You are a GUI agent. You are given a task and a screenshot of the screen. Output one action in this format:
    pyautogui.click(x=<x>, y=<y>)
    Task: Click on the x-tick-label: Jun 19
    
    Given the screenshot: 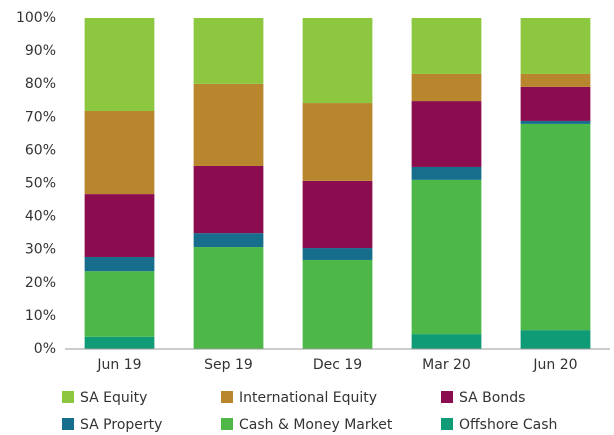 What is the action you would take?
    pyautogui.click(x=118, y=365)
    